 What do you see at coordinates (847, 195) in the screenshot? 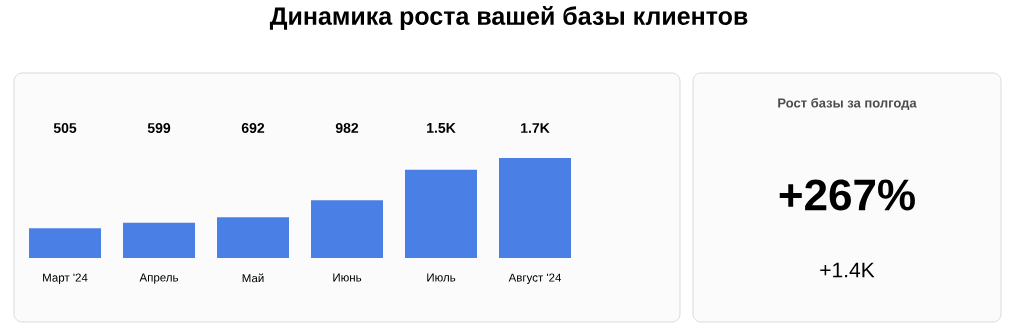
I see `text: +267%` at bounding box center [847, 195].